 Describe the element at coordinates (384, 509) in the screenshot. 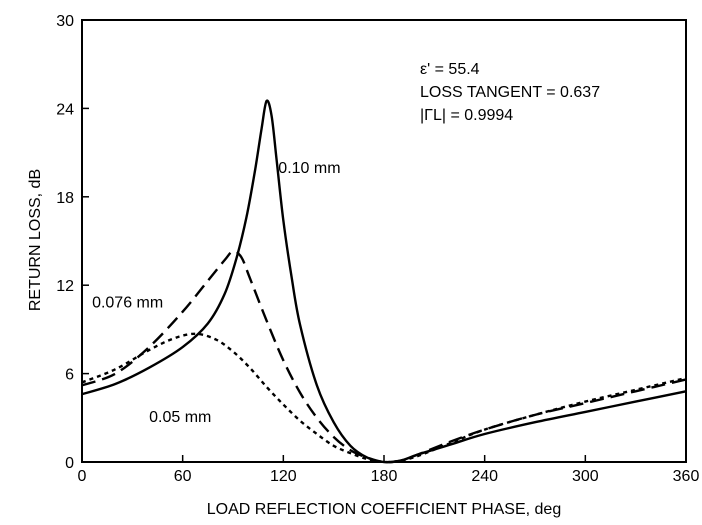

I see `x-axis-label: LOAD REFLECTION COEFFICIENT PHASE, deg` at that location.